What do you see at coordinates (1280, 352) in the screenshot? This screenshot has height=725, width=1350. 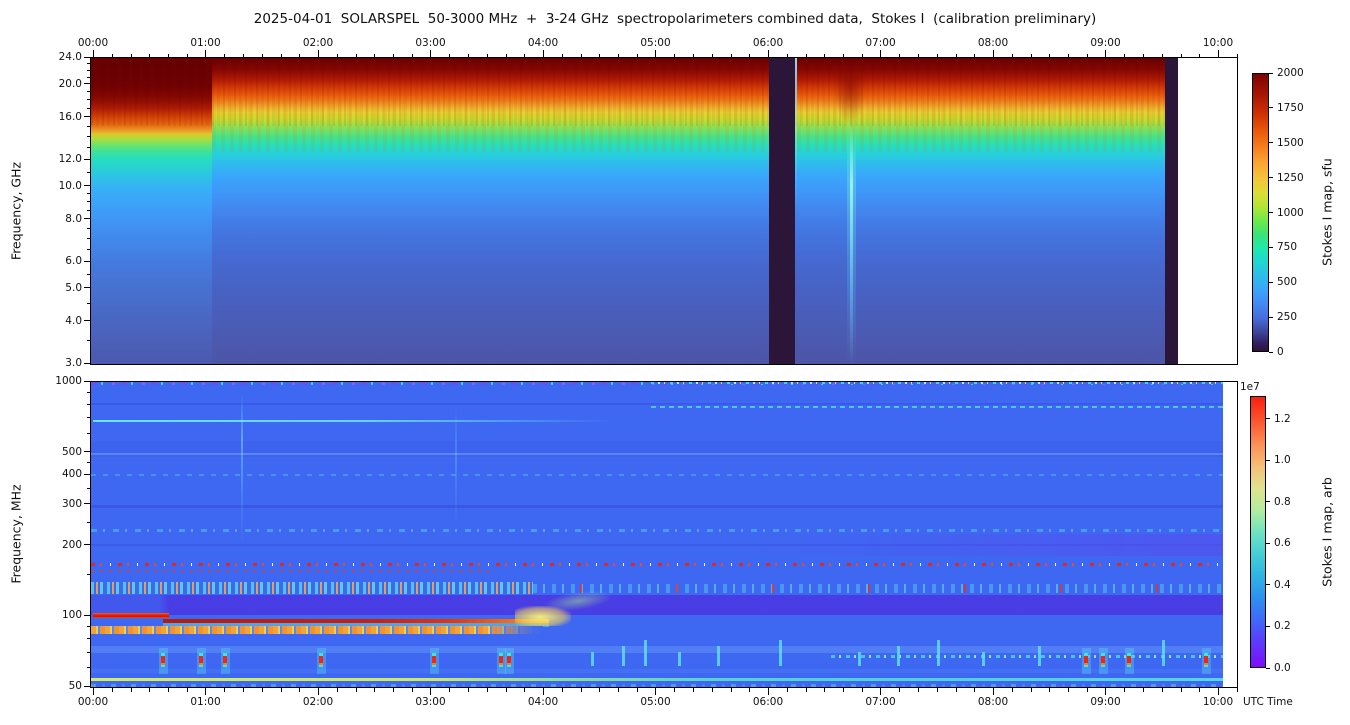 I see `cbar-sfu-tick-label: 0` at bounding box center [1280, 352].